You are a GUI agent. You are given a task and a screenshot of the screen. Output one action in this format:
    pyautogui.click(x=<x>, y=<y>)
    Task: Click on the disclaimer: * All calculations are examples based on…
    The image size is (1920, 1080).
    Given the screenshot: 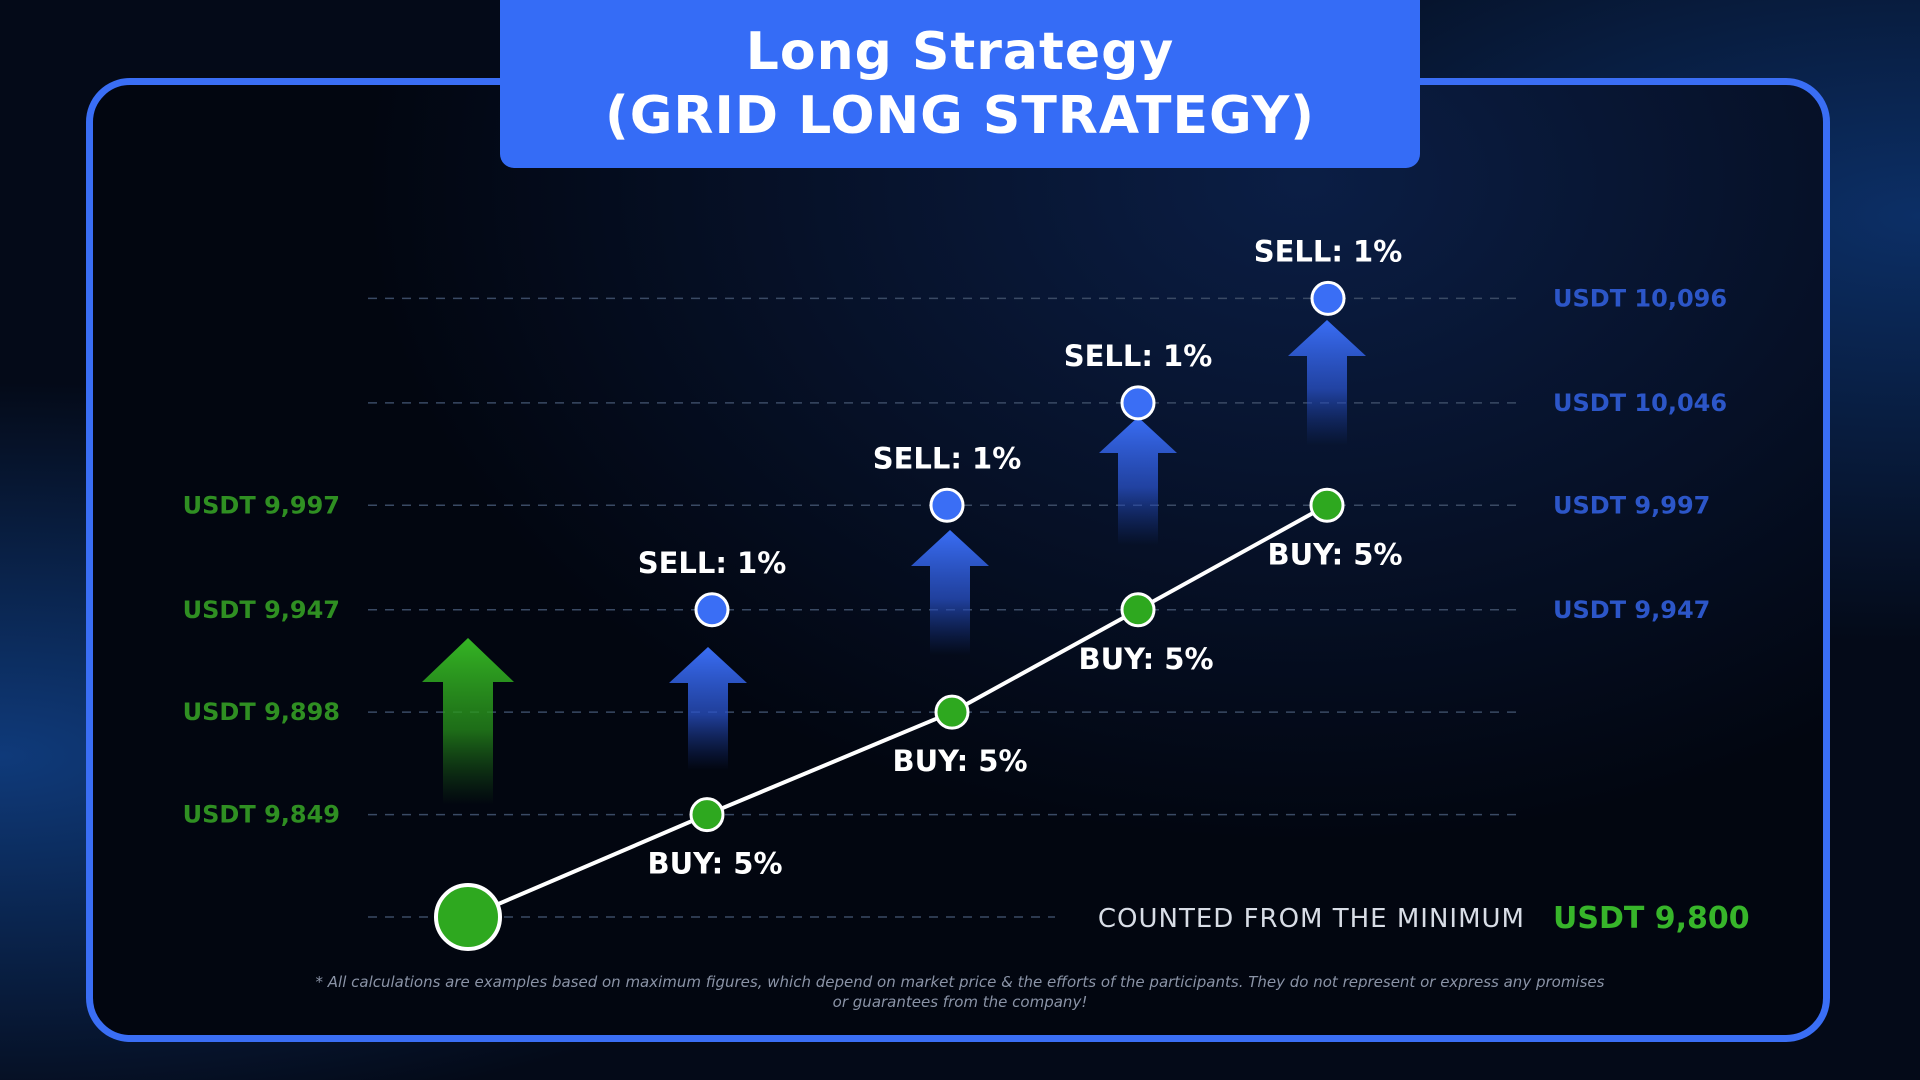 What is the action you would take?
    pyautogui.click(x=960, y=992)
    